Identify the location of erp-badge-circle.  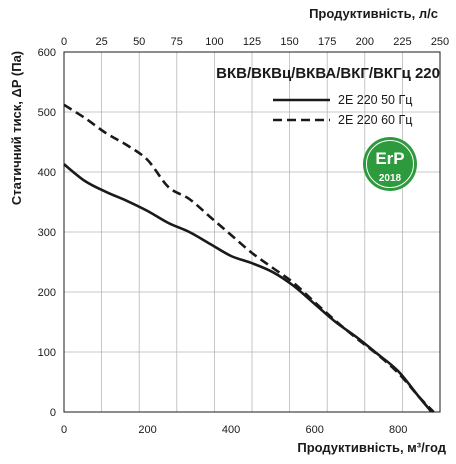
(390, 164).